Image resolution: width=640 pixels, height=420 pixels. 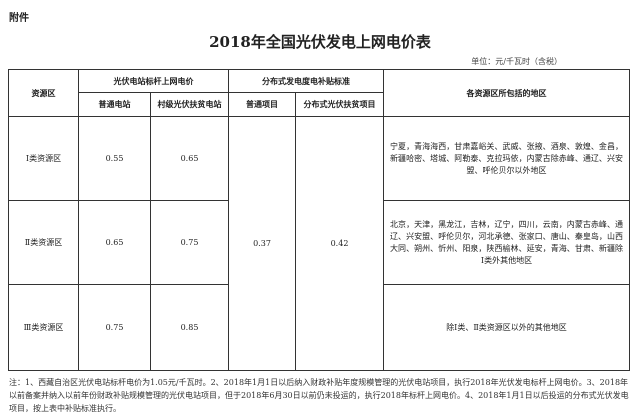 What do you see at coordinates (339, 243) in the screenshot?
I see `distributed-poverty-cell: 0.42` at bounding box center [339, 243].